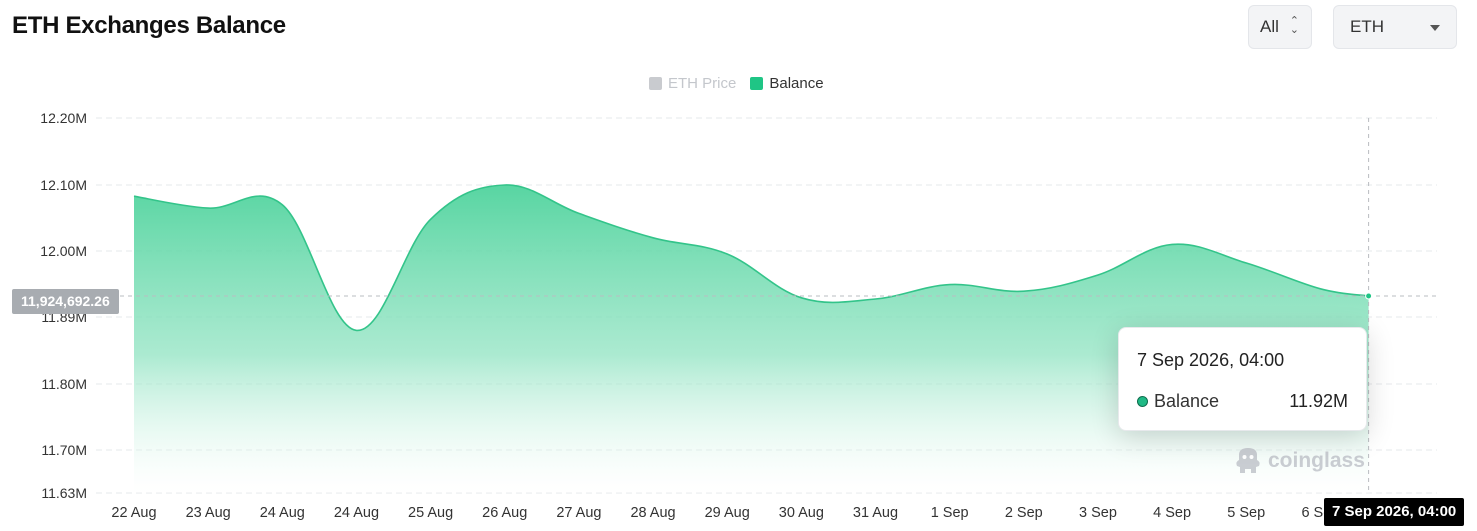 The width and height of the screenshot is (1477, 531). I want to click on coin-select-value: ETH, so click(1367, 26).